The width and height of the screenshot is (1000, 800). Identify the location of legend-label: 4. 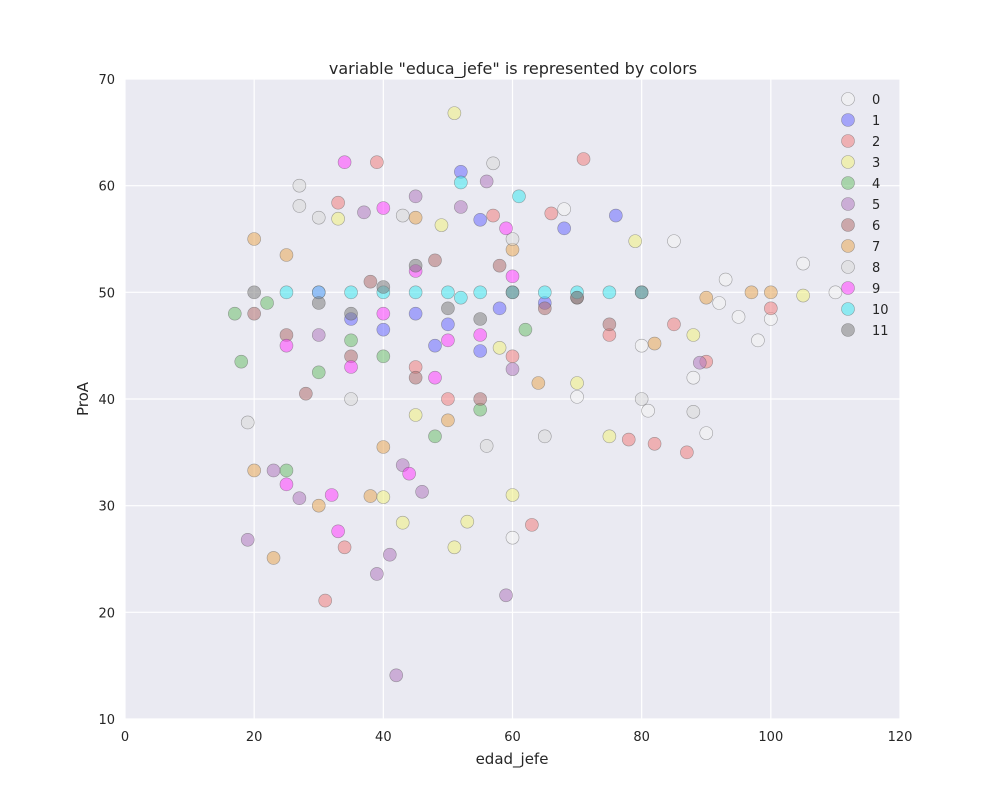
(876, 184).